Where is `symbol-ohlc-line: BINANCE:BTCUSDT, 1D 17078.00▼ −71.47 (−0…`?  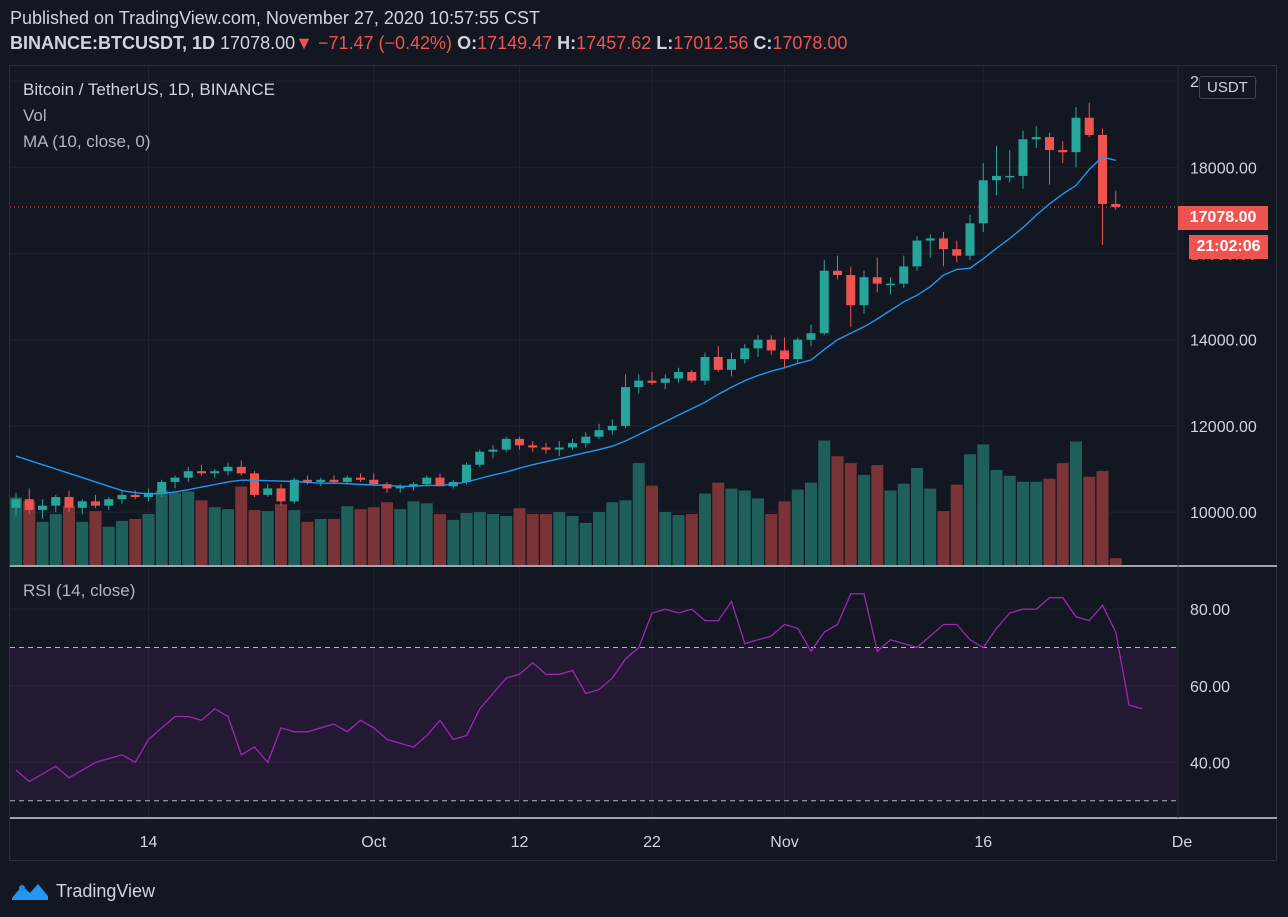
symbol-ohlc-line: BINANCE:BTCUSDT, 1D 17078.00▼ −71.47 (−0… is located at coordinates (428, 43).